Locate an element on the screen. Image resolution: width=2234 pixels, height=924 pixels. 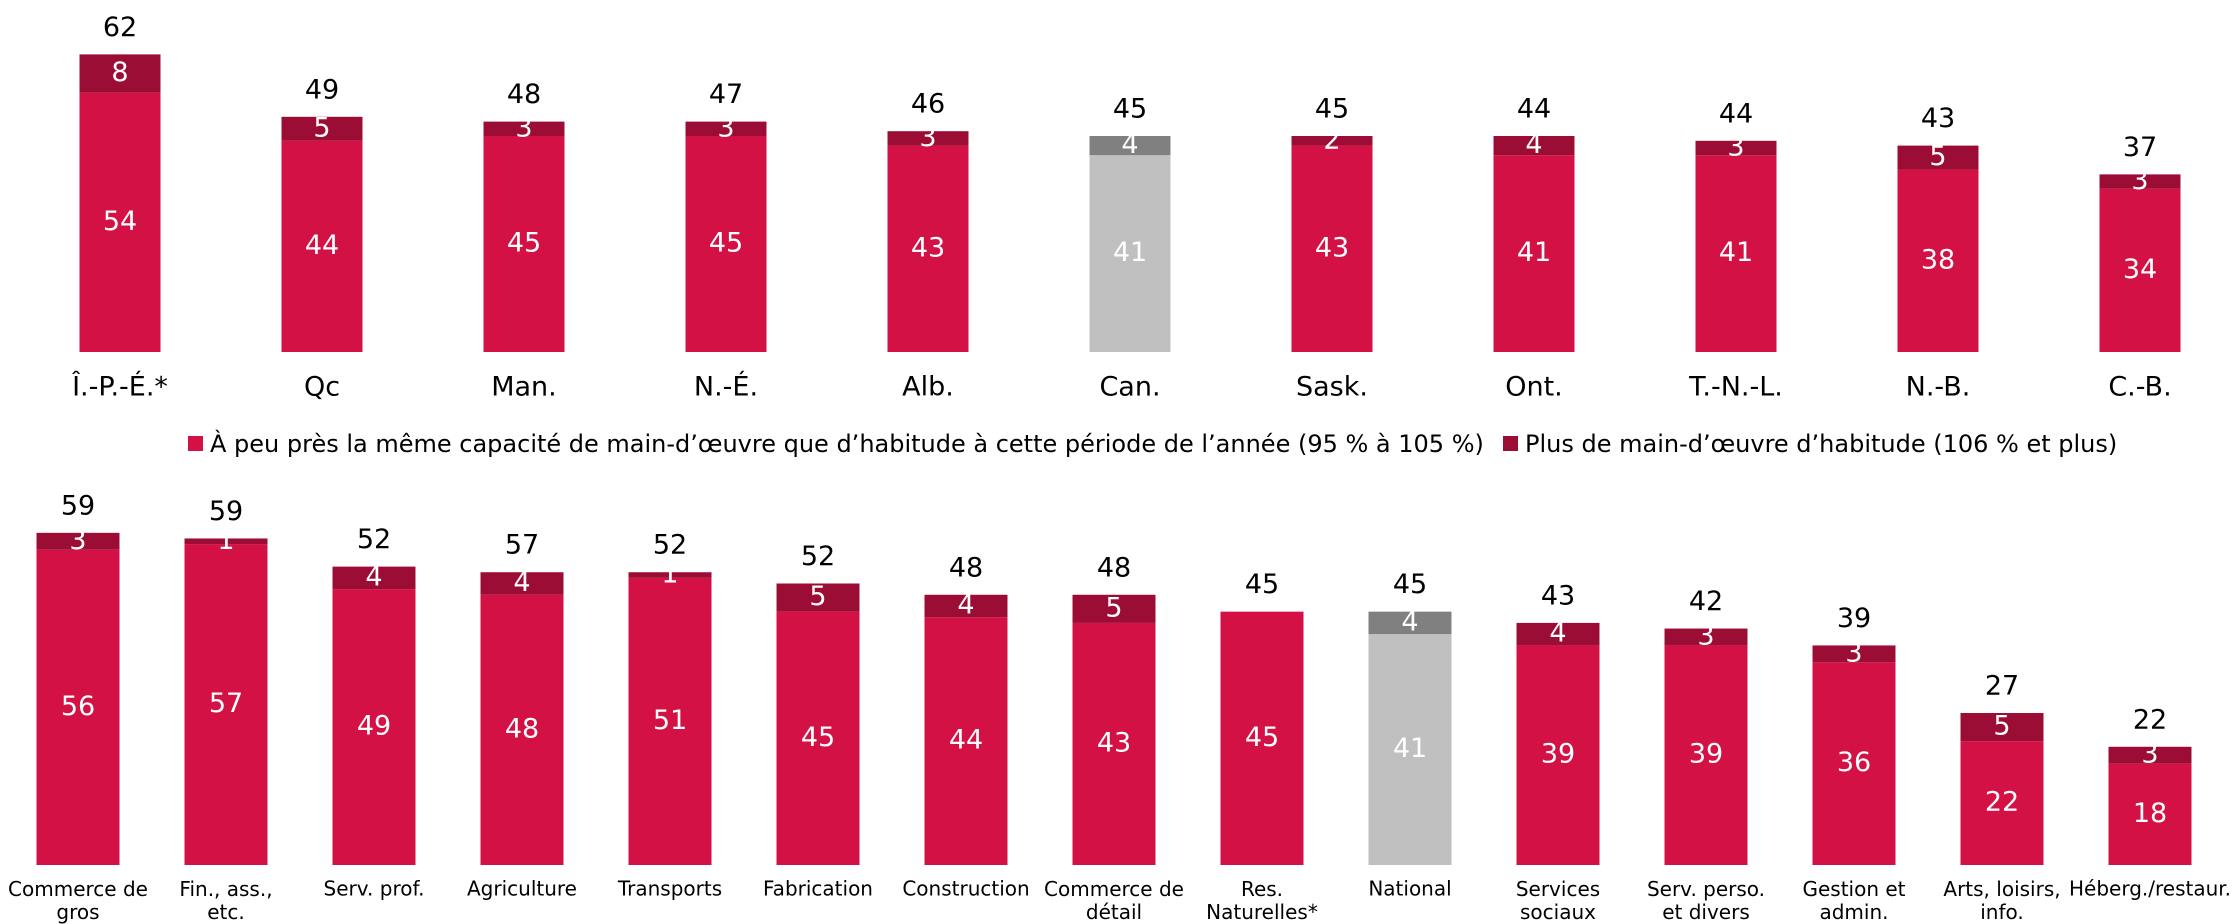
x-tick-label: Ont. is located at coordinates (1534, 387).